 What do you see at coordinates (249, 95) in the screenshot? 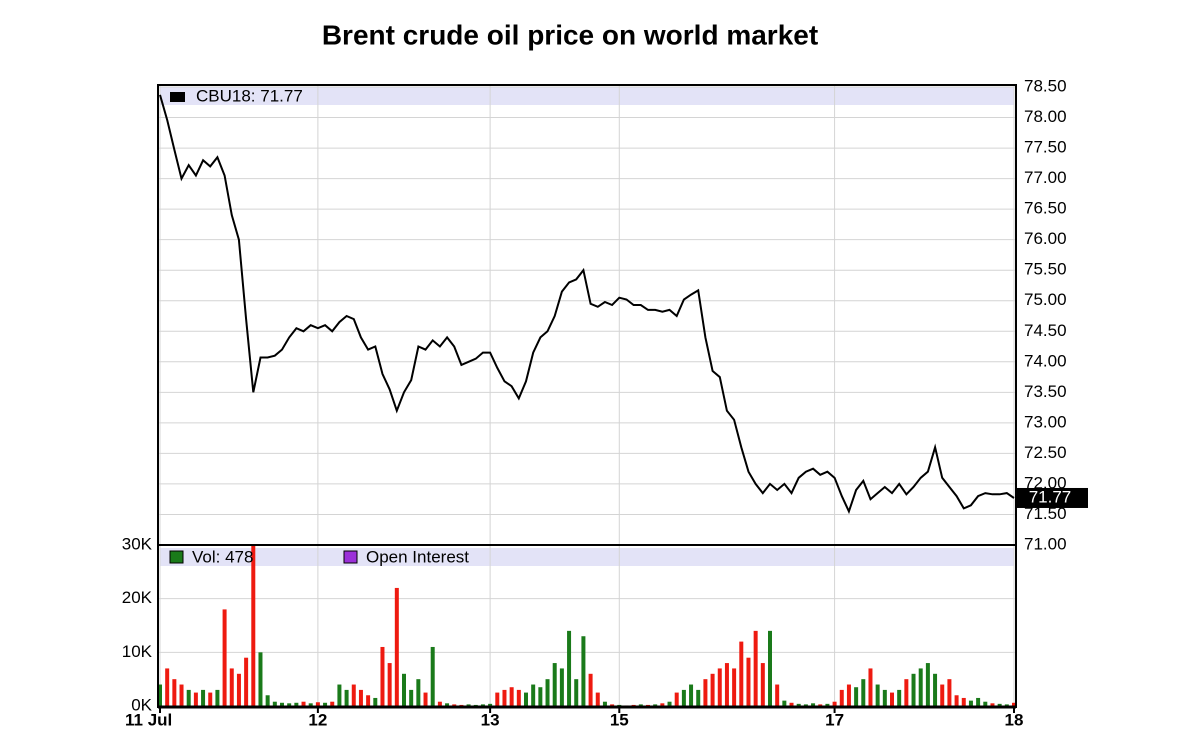
I see `legend-label: CBU18: 71.77` at bounding box center [249, 95].